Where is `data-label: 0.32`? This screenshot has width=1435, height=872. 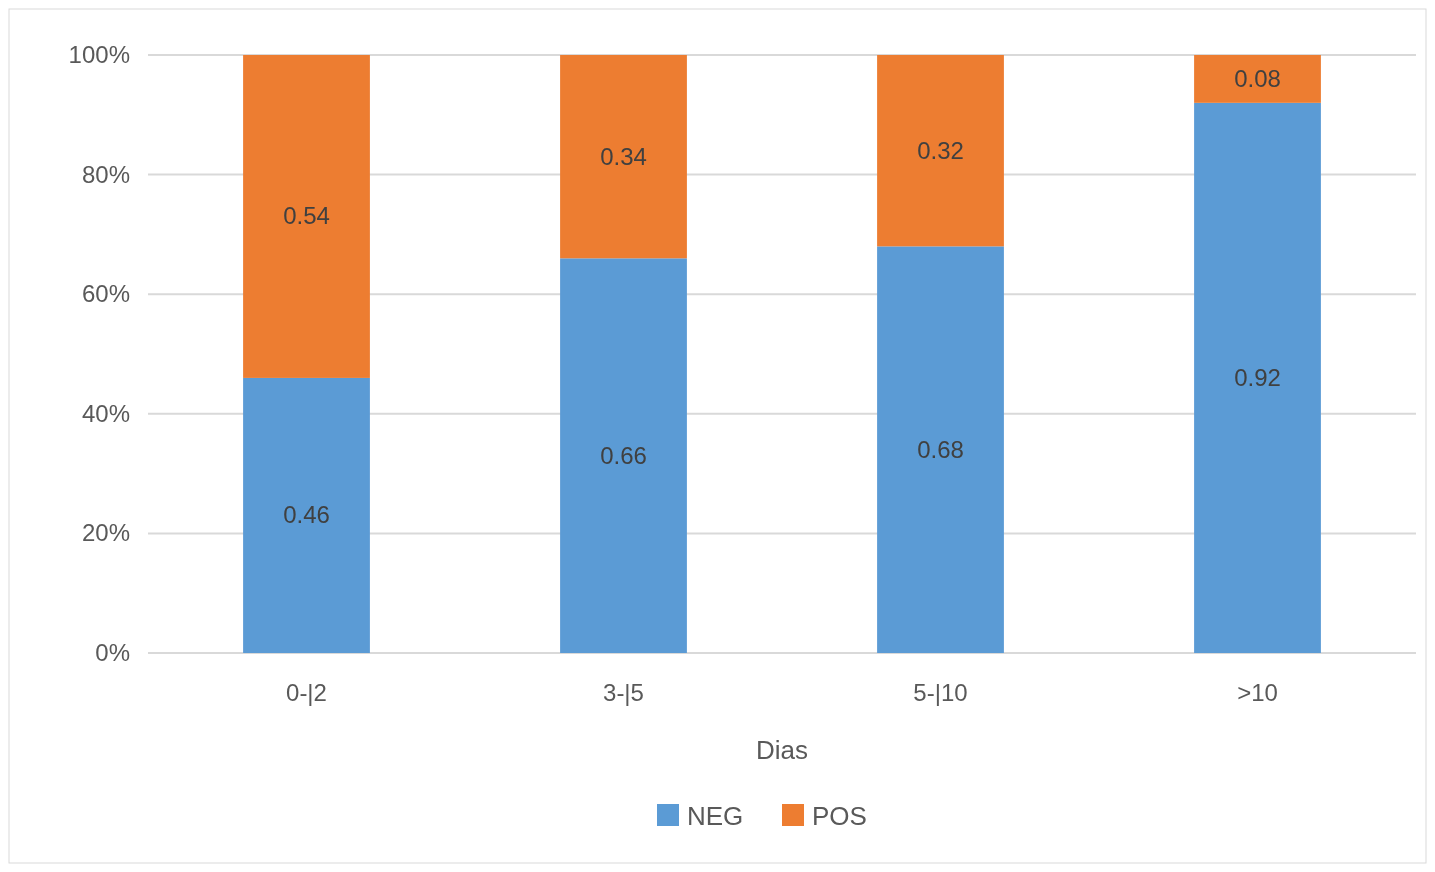
data-label: 0.32 is located at coordinates (940, 150).